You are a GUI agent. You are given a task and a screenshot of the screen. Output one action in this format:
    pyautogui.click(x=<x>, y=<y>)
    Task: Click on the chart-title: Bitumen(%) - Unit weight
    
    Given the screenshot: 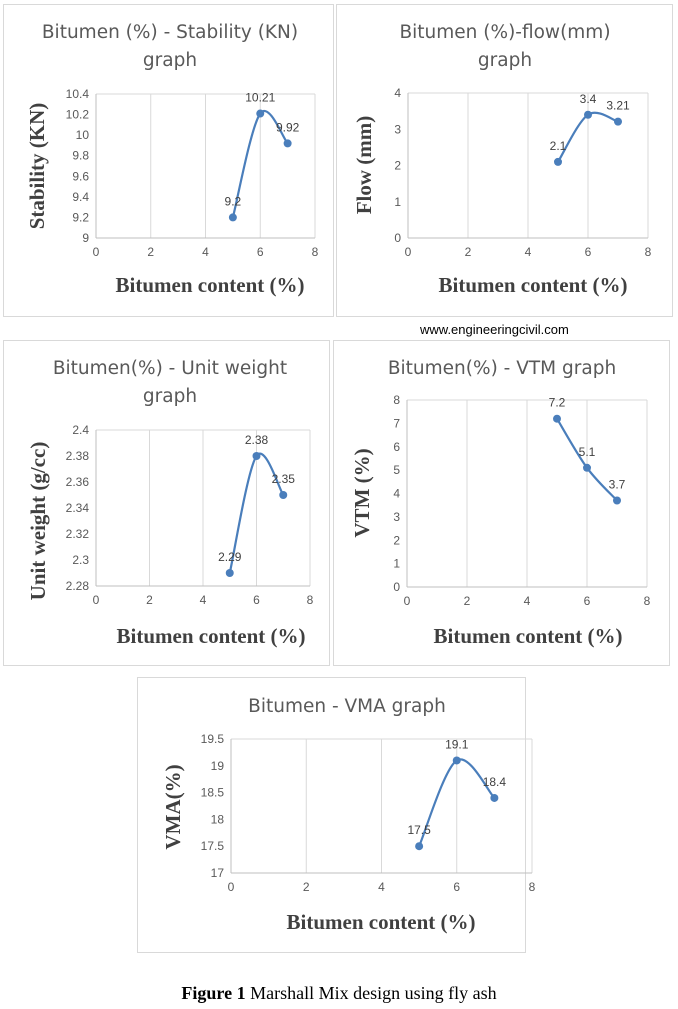 What is the action you would take?
    pyautogui.click(x=170, y=368)
    